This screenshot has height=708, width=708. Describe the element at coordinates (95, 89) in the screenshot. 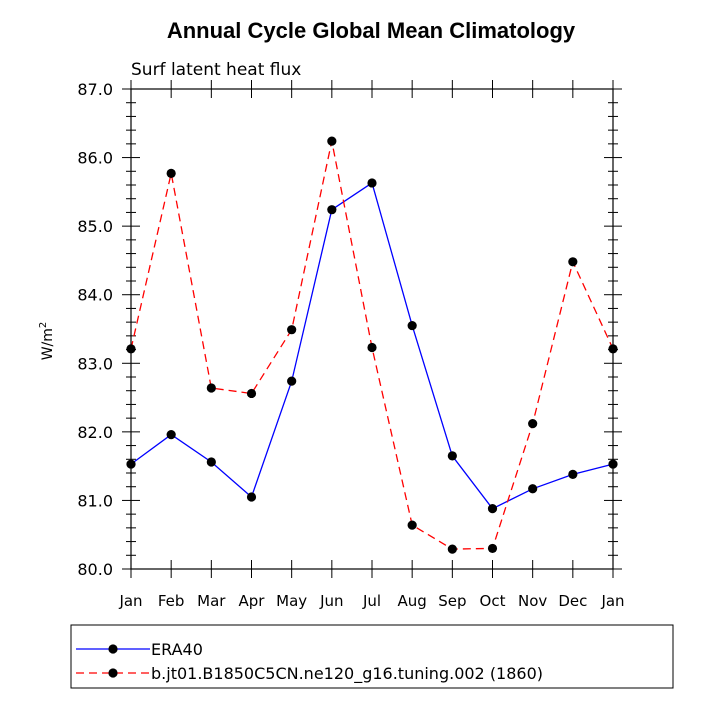

I see `y-tick-label: 87.0` at that location.